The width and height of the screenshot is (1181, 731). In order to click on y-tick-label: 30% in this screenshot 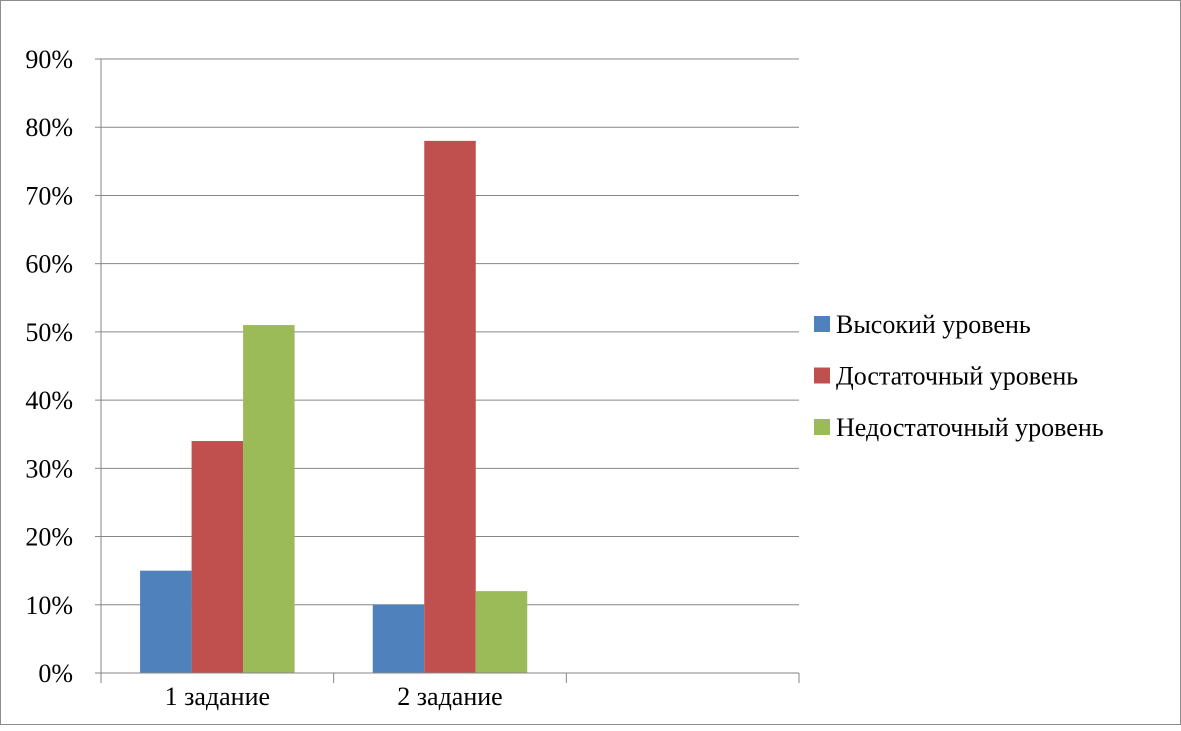, I will do `click(49, 468)`.